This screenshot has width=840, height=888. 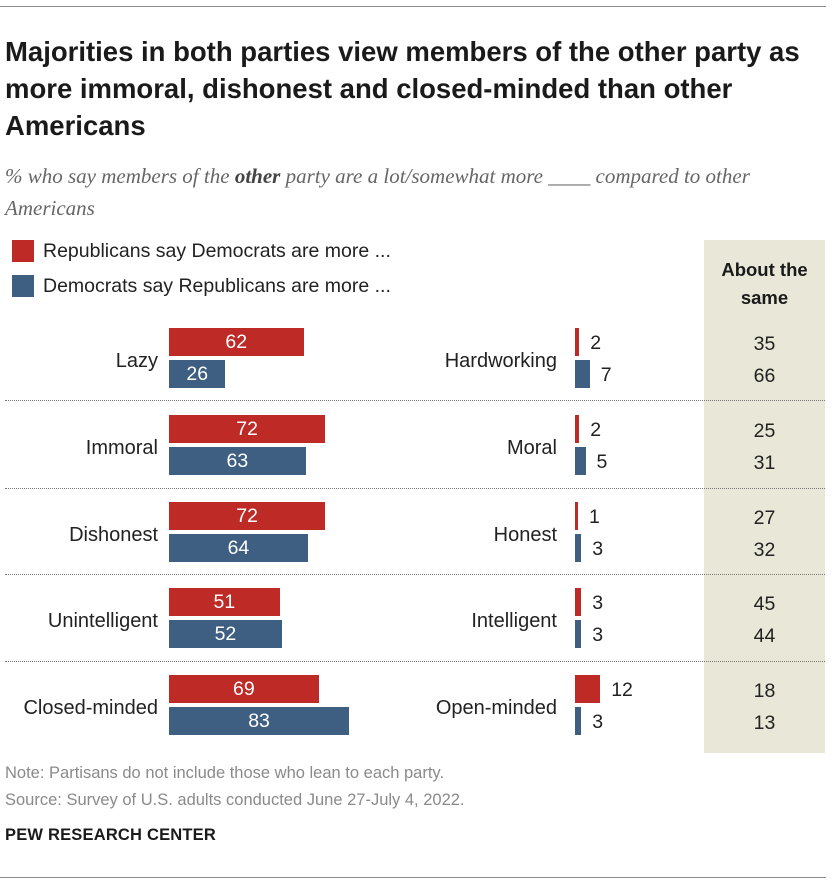 I want to click on top-rule, so click(x=413, y=6).